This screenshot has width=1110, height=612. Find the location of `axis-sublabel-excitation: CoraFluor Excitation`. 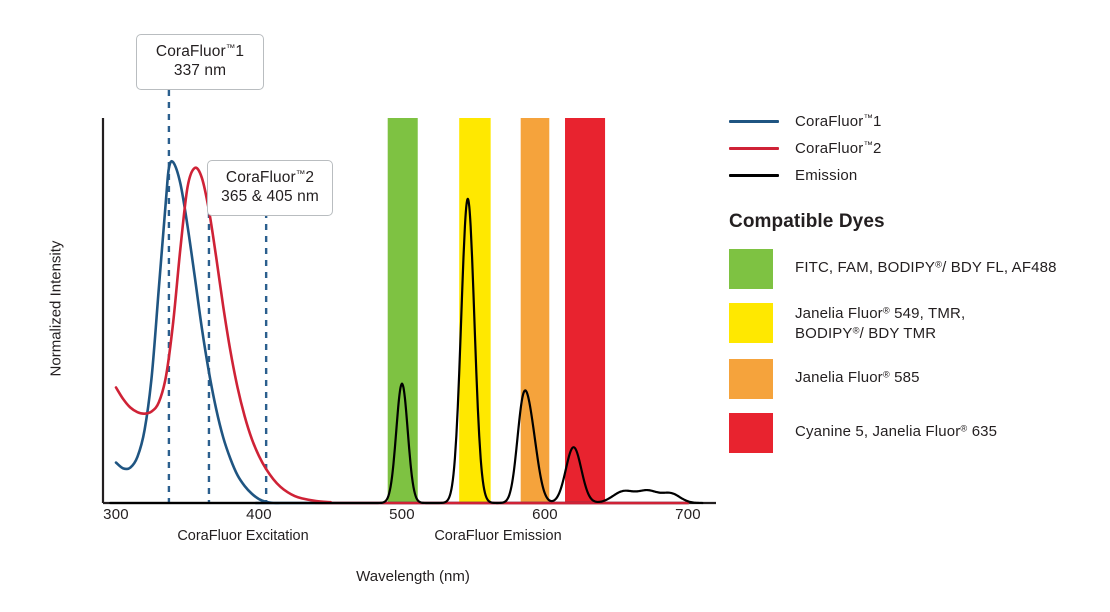

axis-sublabel-excitation: CoraFluor Excitation is located at coordinates (243, 536).